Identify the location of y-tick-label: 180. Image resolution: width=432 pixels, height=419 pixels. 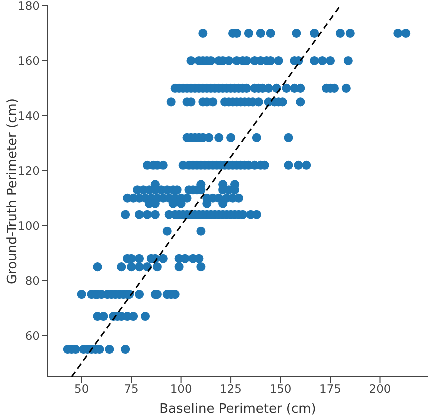
(29, 7).